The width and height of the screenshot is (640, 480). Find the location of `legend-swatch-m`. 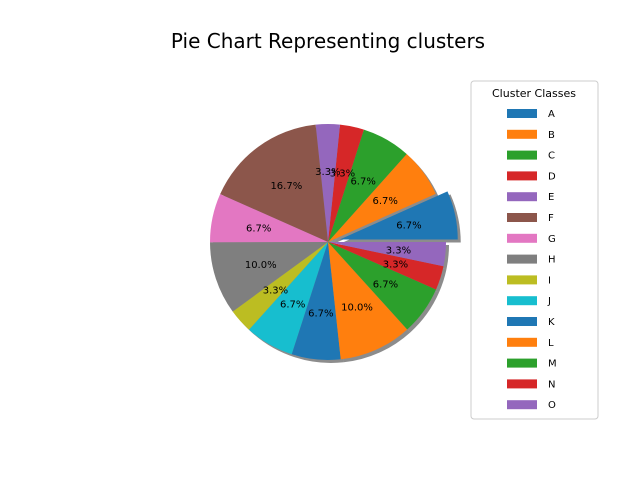

legend-swatch-m is located at coordinates (522, 363).